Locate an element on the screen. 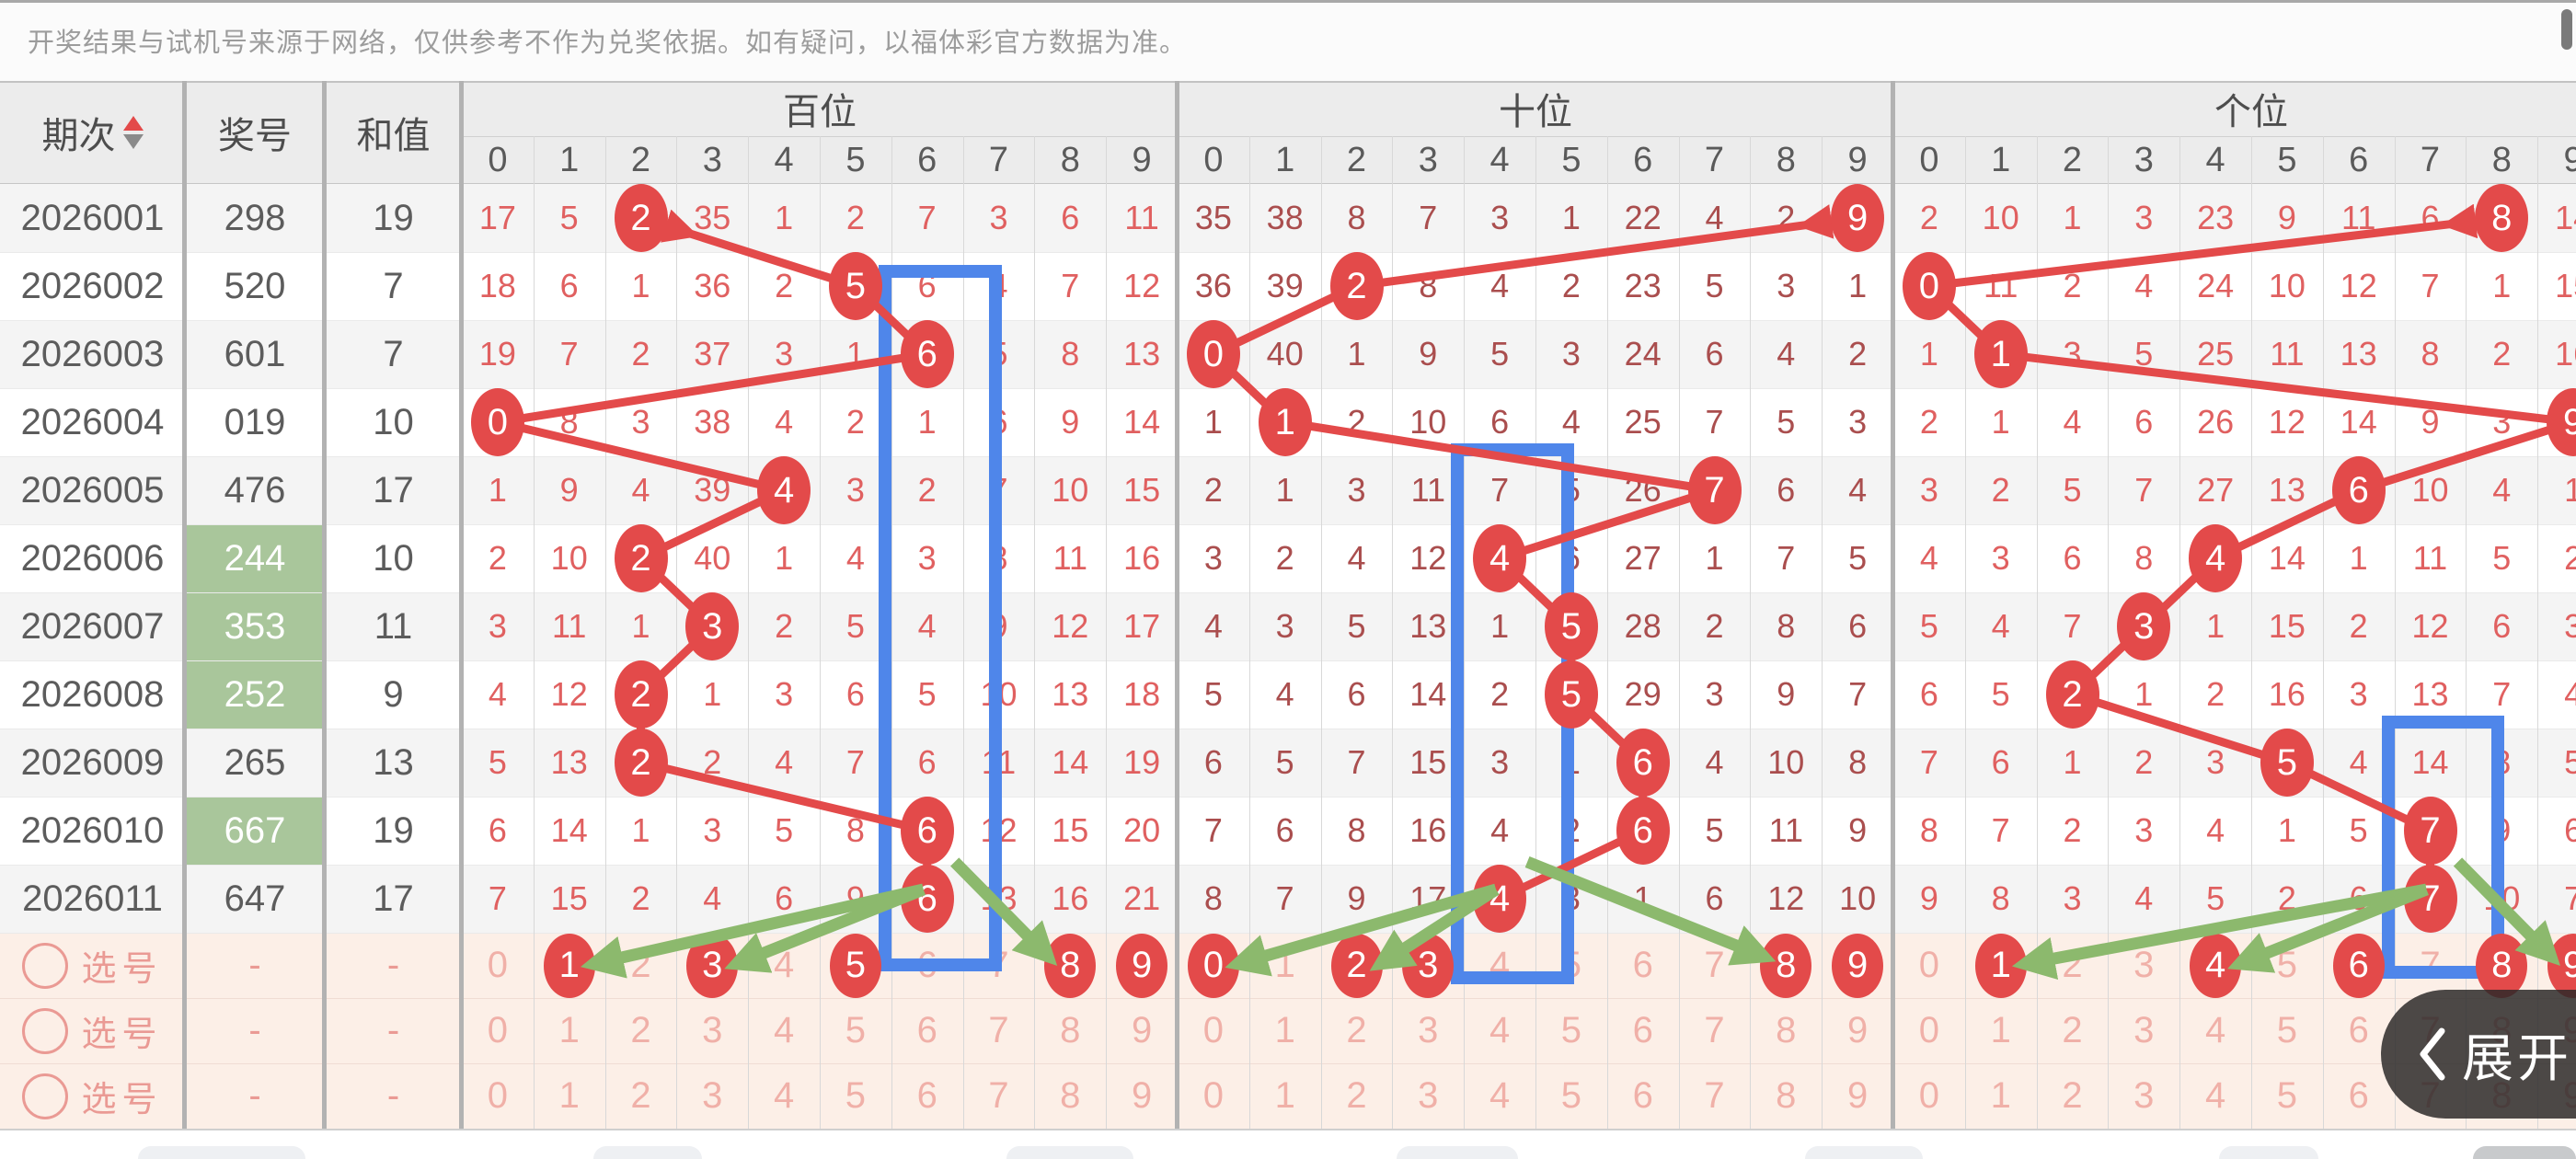 This screenshot has width=2576, height=1159. drawn-circle-ge: 1 is located at coordinates (2001, 354).